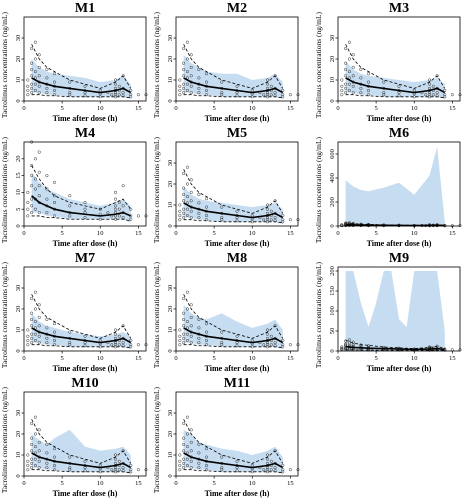  What do you see at coordinates (85, 133) in the screenshot?
I see `chart-title: M4` at bounding box center [85, 133].